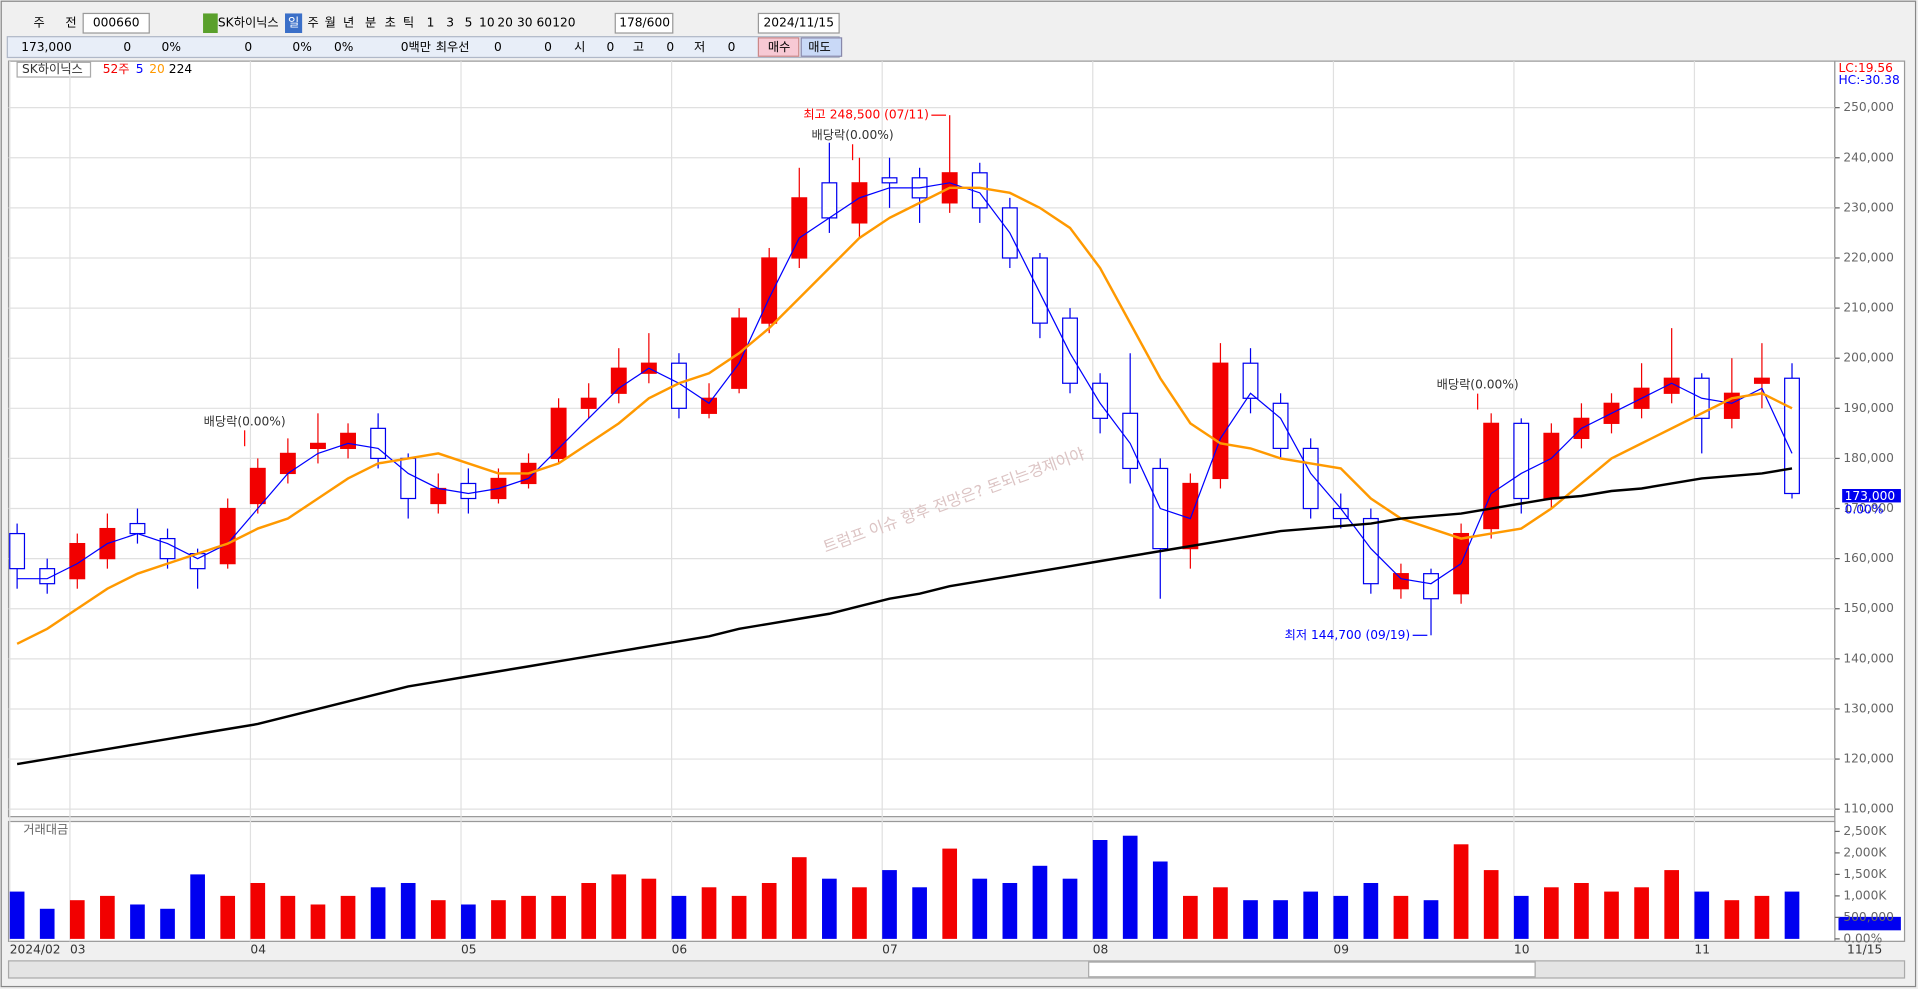  What do you see at coordinates (1868, 107) in the screenshot?
I see `y-tick-label: 250,000` at bounding box center [1868, 107].